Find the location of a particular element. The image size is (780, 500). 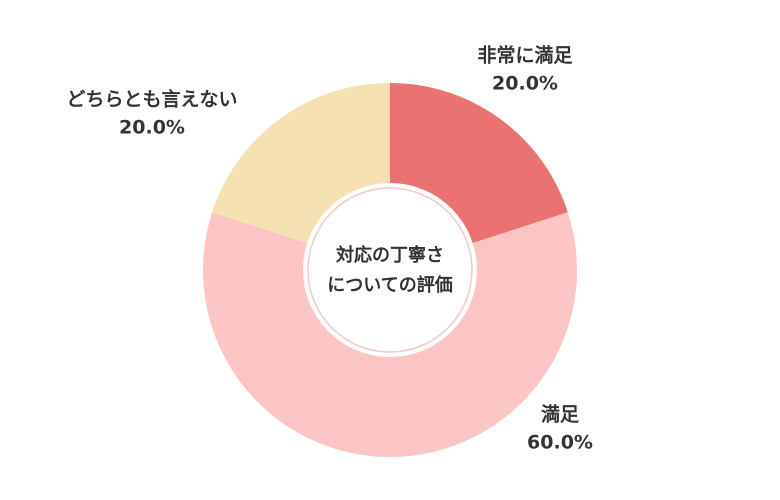

slice-label: 非常に満足 is located at coordinates (525, 55).